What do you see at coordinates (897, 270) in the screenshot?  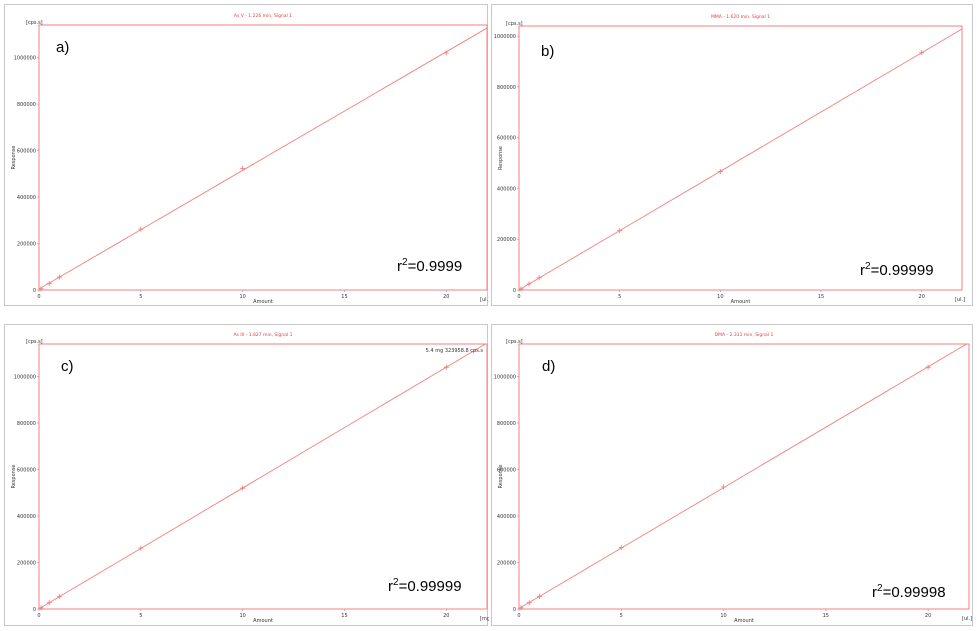 I see `r-squared-b: r2=0.99999` at bounding box center [897, 270].